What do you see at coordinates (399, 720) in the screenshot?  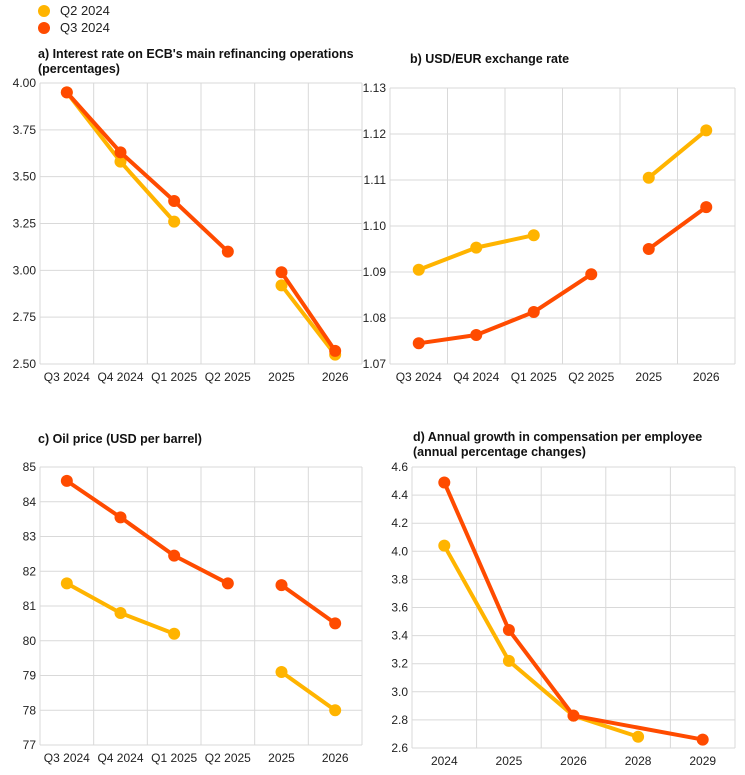 I see `y-tick-label: 2.8` at bounding box center [399, 720].